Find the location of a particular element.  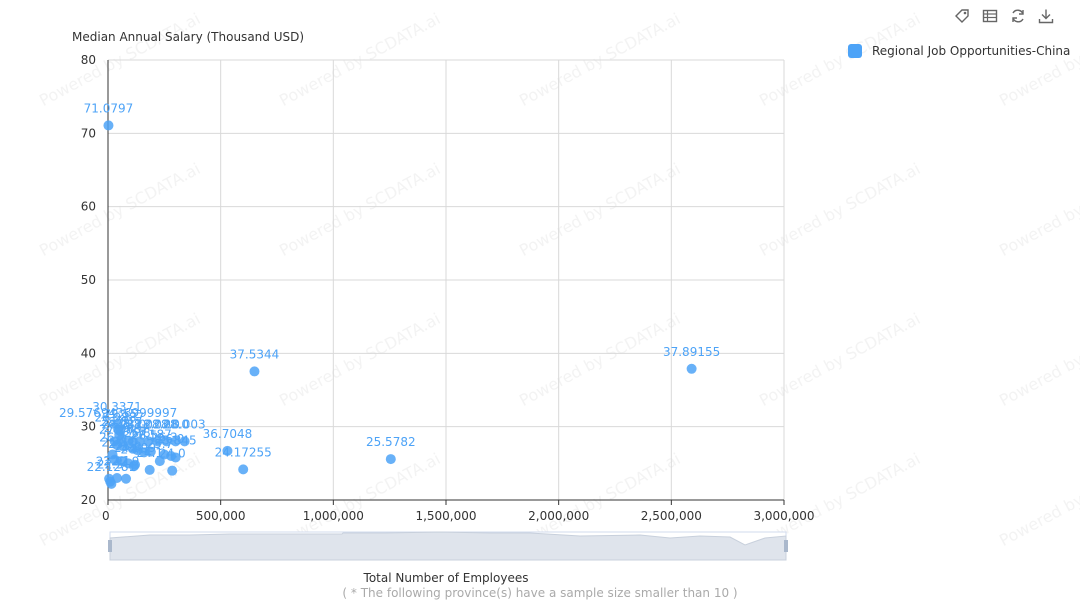

data-label: 25.7 is located at coordinates (159, 444).